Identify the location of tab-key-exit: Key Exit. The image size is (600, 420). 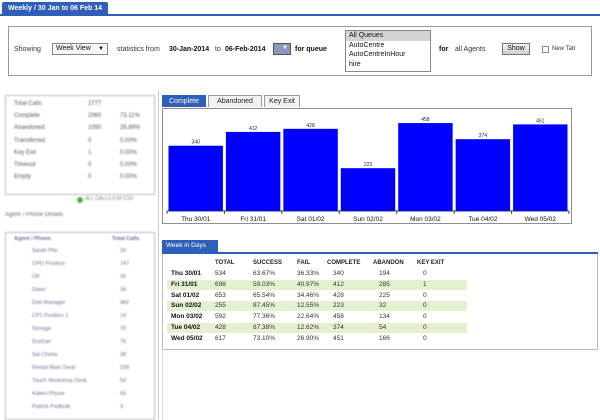
(282, 101).